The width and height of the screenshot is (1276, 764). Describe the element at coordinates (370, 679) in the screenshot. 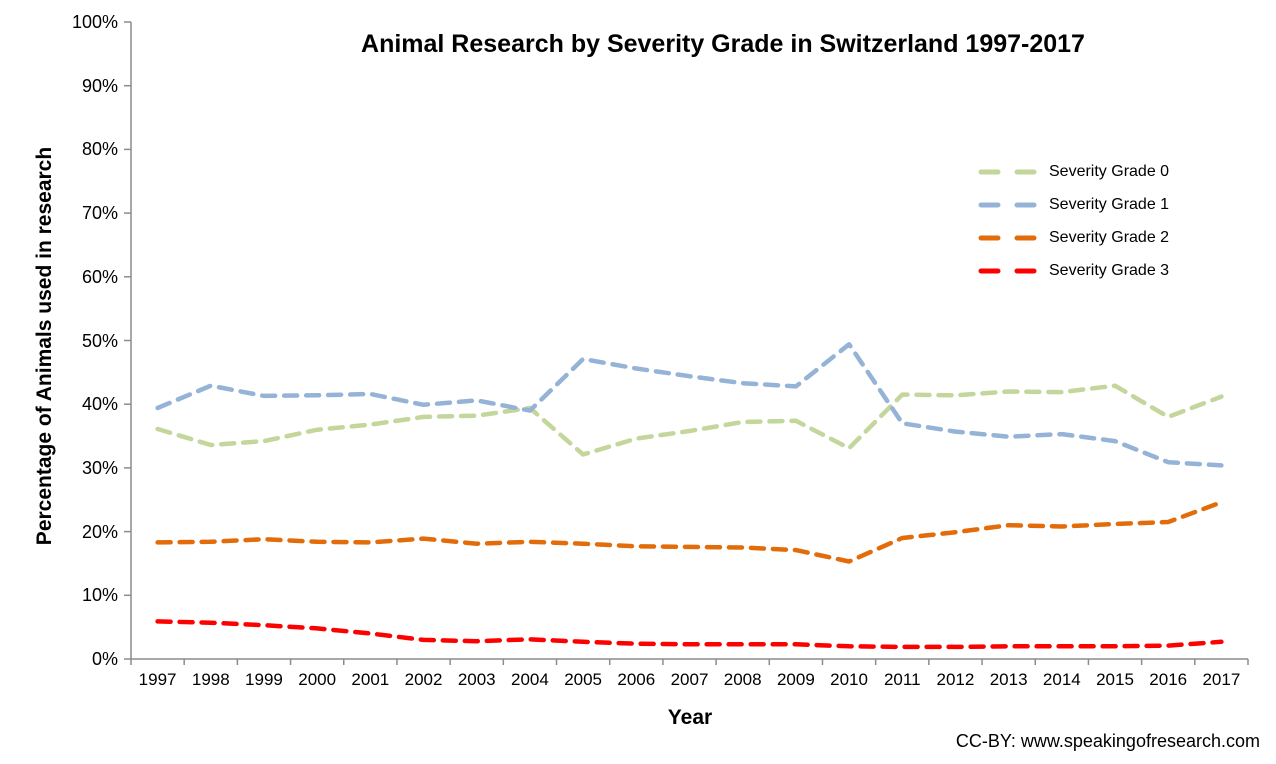

I see `x-tick-label: 2001` at that location.